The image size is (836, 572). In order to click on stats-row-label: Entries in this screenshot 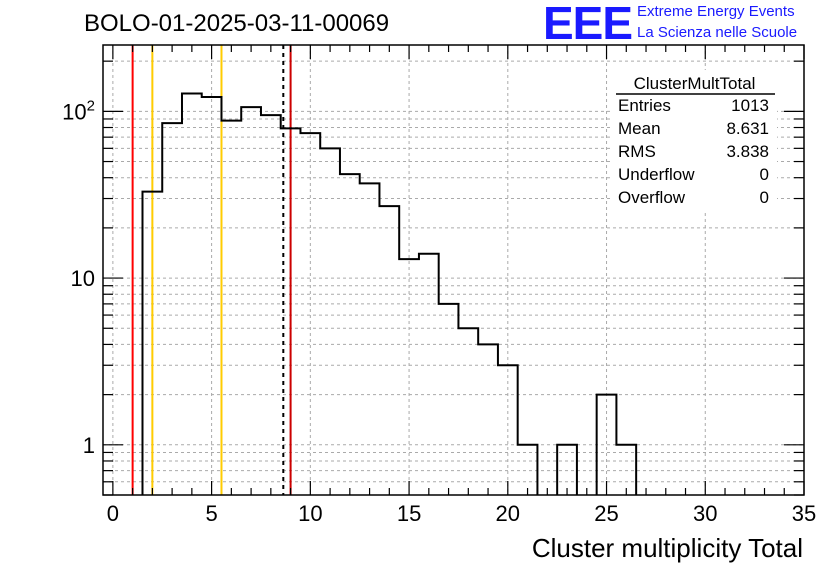, I will do `click(644, 105)`.